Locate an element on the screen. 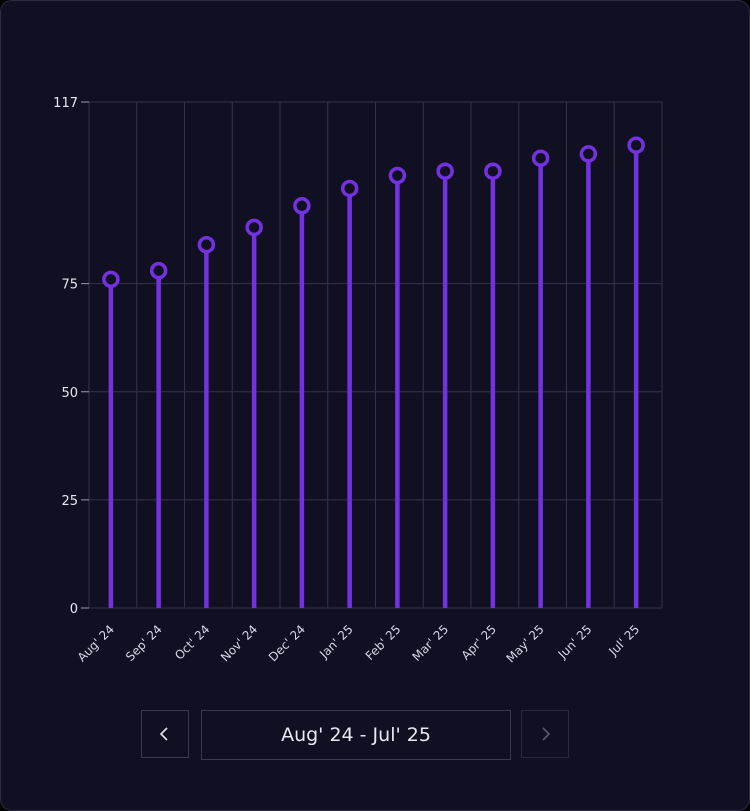  previous-period-button is located at coordinates (165, 734).